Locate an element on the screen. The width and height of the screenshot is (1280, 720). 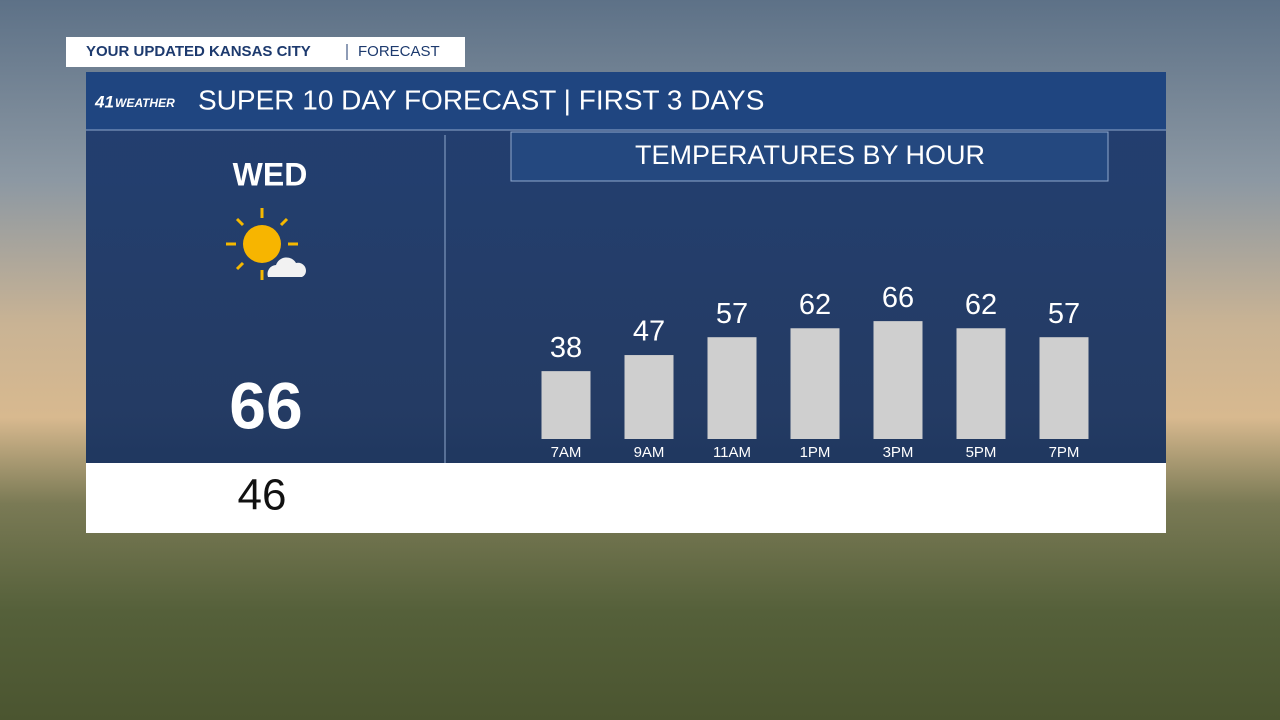
x-tick-label: 7PM is located at coordinates (1064, 452).